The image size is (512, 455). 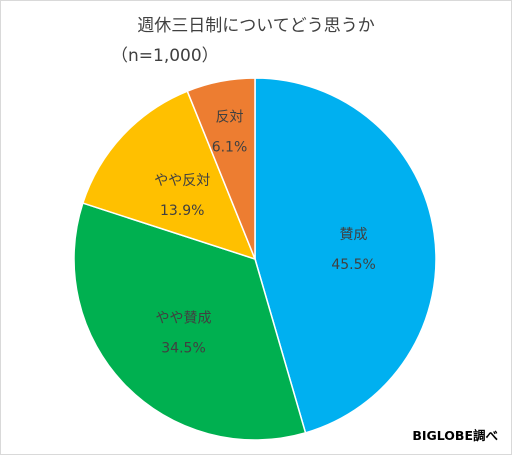 What do you see at coordinates (183, 348) in the screenshot?
I see `slice-value-2: 34.5%` at bounding box center [183, 348].